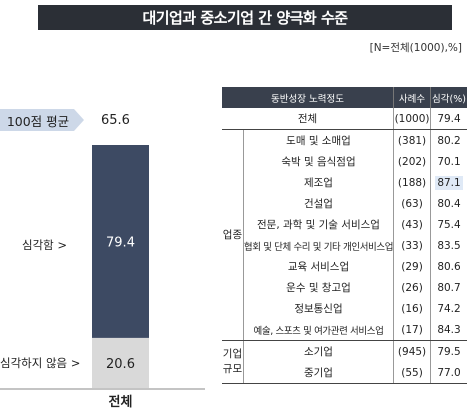 This screenshot has width=474, height=413. I want to click on row-value-text: 84.3, so click(449, 329).